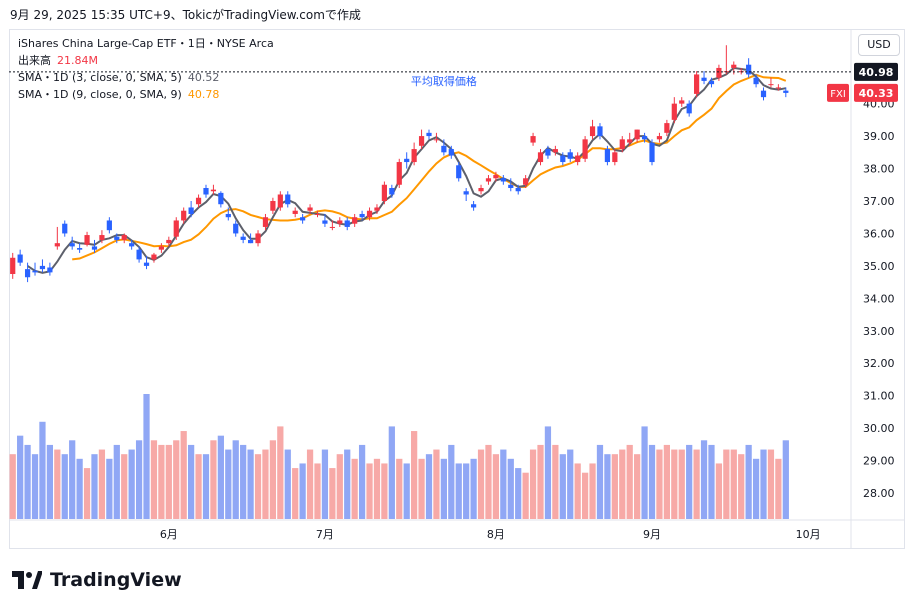 The height and width of the screenshot is (609, 915). I want to click on volume-value: 21.84M, so click(77, 60).